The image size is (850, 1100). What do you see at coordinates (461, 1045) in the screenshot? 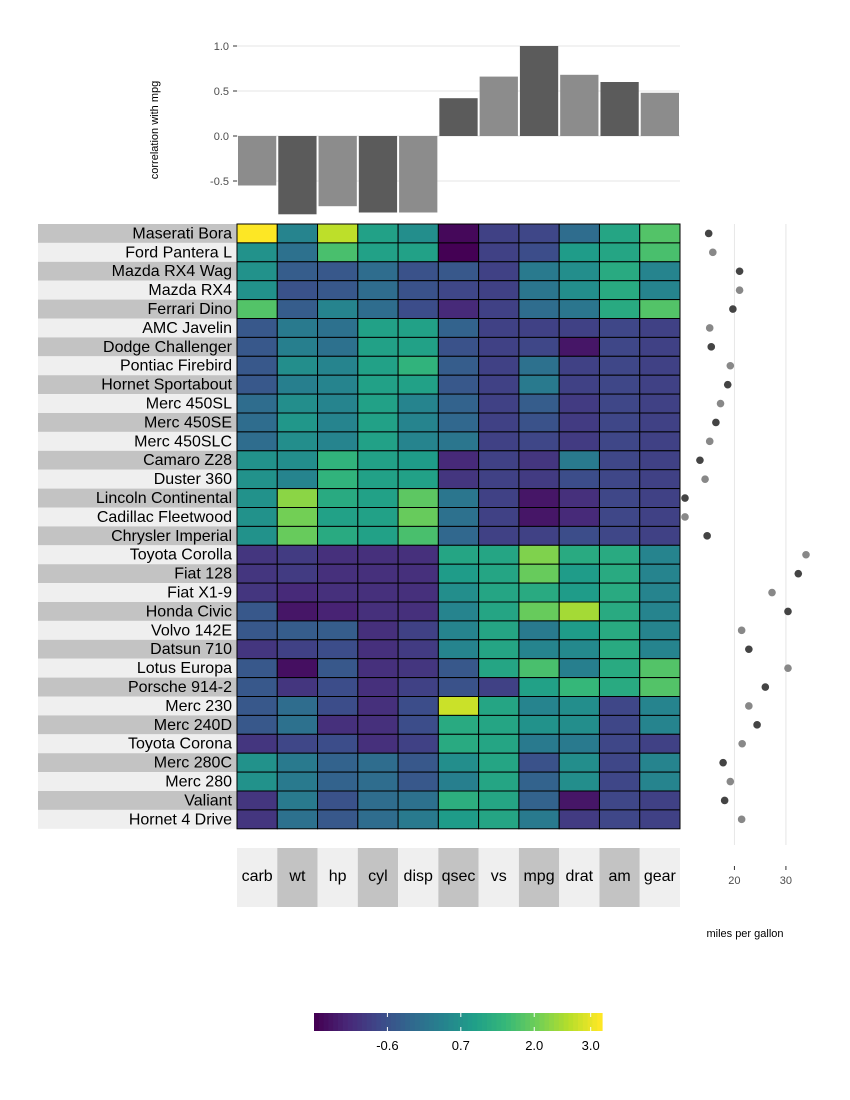
I see `colorbar-label: 0.7` at bounding box center [461, 1045].